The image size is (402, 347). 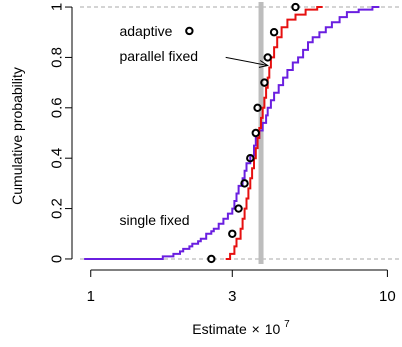 What do you see at coordinates (17, 136) in the screenshot?
I see `y-axis-title: Cumulative probability` at bounding box center [17, 136].